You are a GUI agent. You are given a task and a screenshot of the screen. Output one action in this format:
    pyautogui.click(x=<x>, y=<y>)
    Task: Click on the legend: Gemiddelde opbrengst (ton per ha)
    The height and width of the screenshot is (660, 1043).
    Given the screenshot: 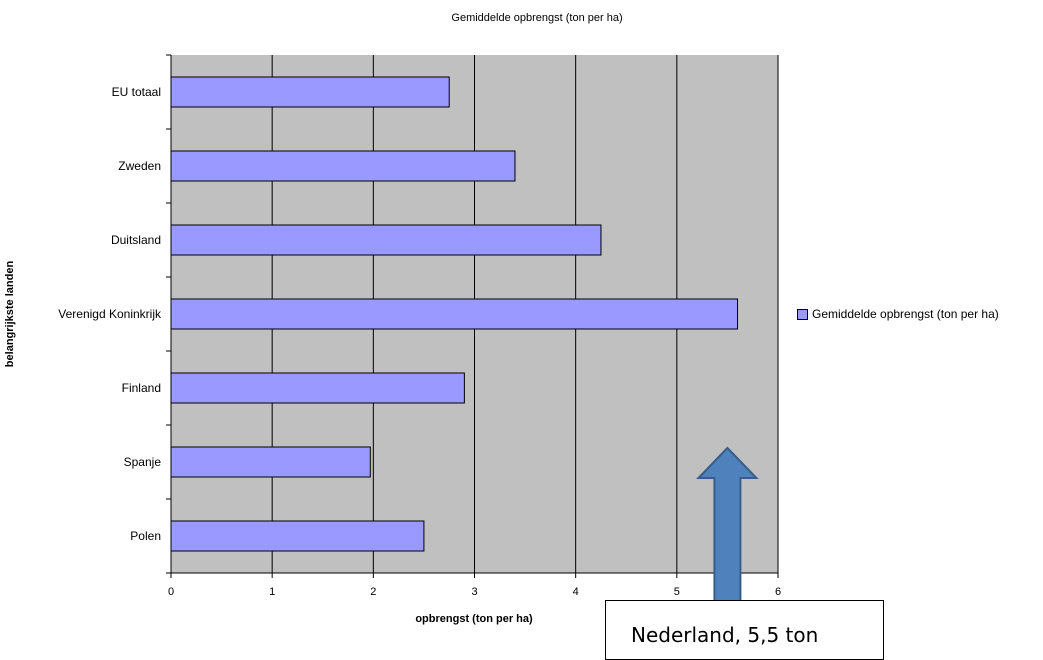 What is the action you would take?
    pyautogui.click(x=898, y=314)
    